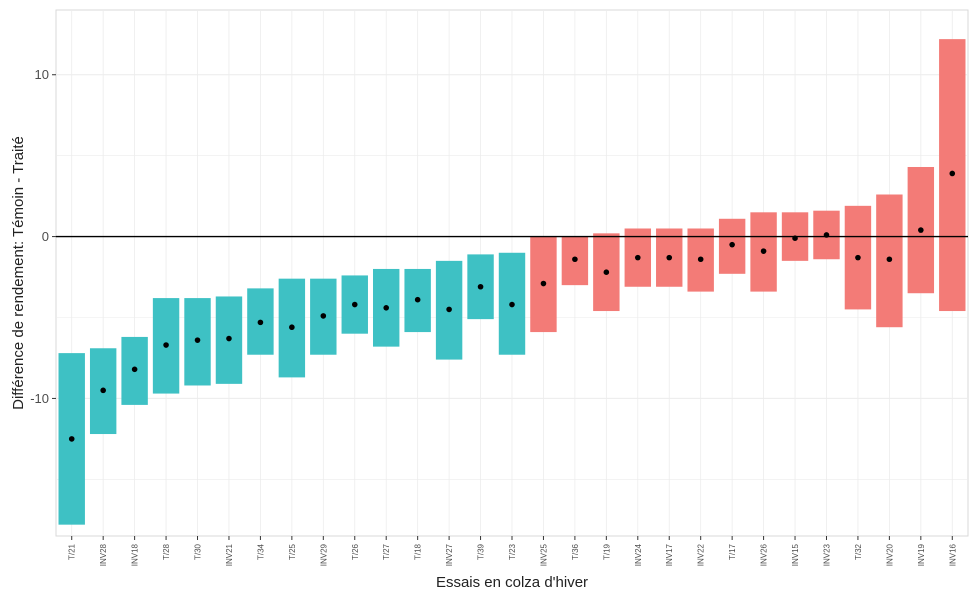 This screenshot has width=971, height=593. Describe the element at coordinates (229, 554) in the screenshot. I see `x-tick-label-INV21: INV21` at that location.